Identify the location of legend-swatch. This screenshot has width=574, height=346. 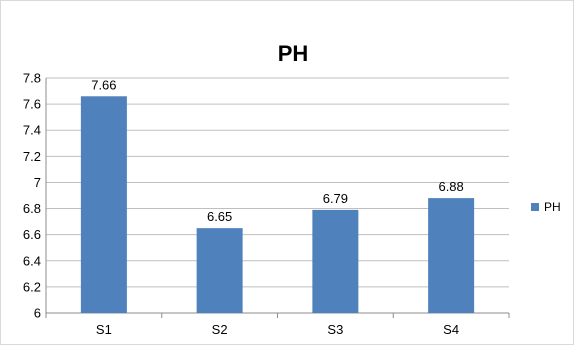
(535, 207).